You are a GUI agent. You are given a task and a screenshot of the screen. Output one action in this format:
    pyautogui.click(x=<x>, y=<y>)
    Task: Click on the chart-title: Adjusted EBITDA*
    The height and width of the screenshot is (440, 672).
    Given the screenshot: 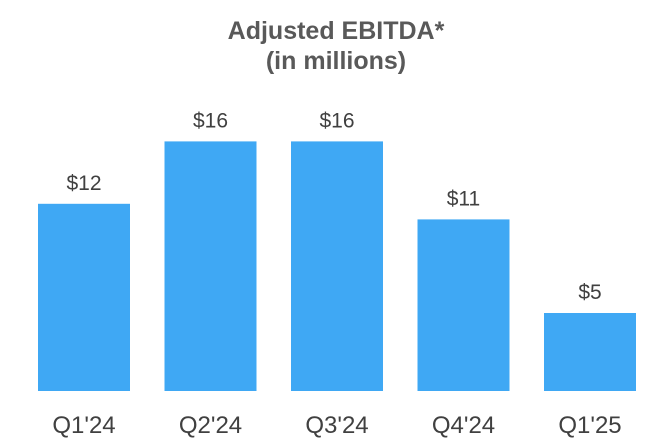 What is the action you would take?
    pyautogui.click(x=336, y=31)
    